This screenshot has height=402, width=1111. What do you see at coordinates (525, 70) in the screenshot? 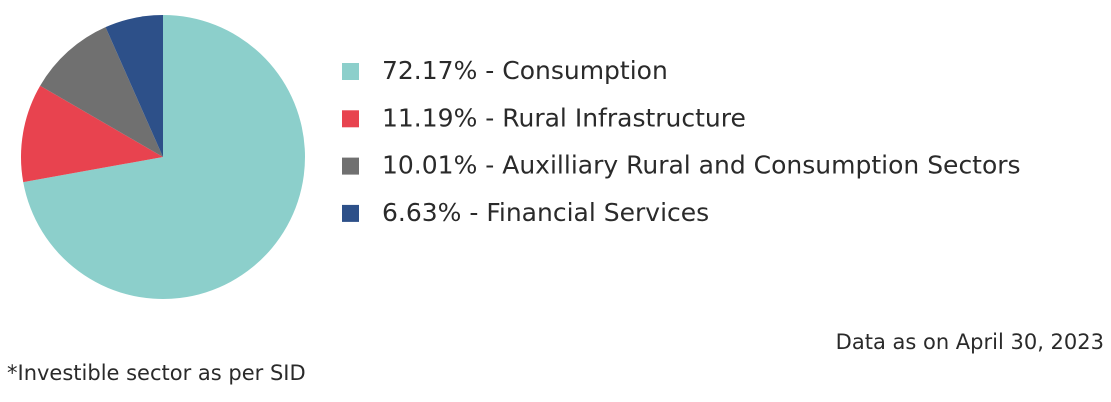
I see `legend-label: 72.17% - Consumption` at bounding box center [525, 70].